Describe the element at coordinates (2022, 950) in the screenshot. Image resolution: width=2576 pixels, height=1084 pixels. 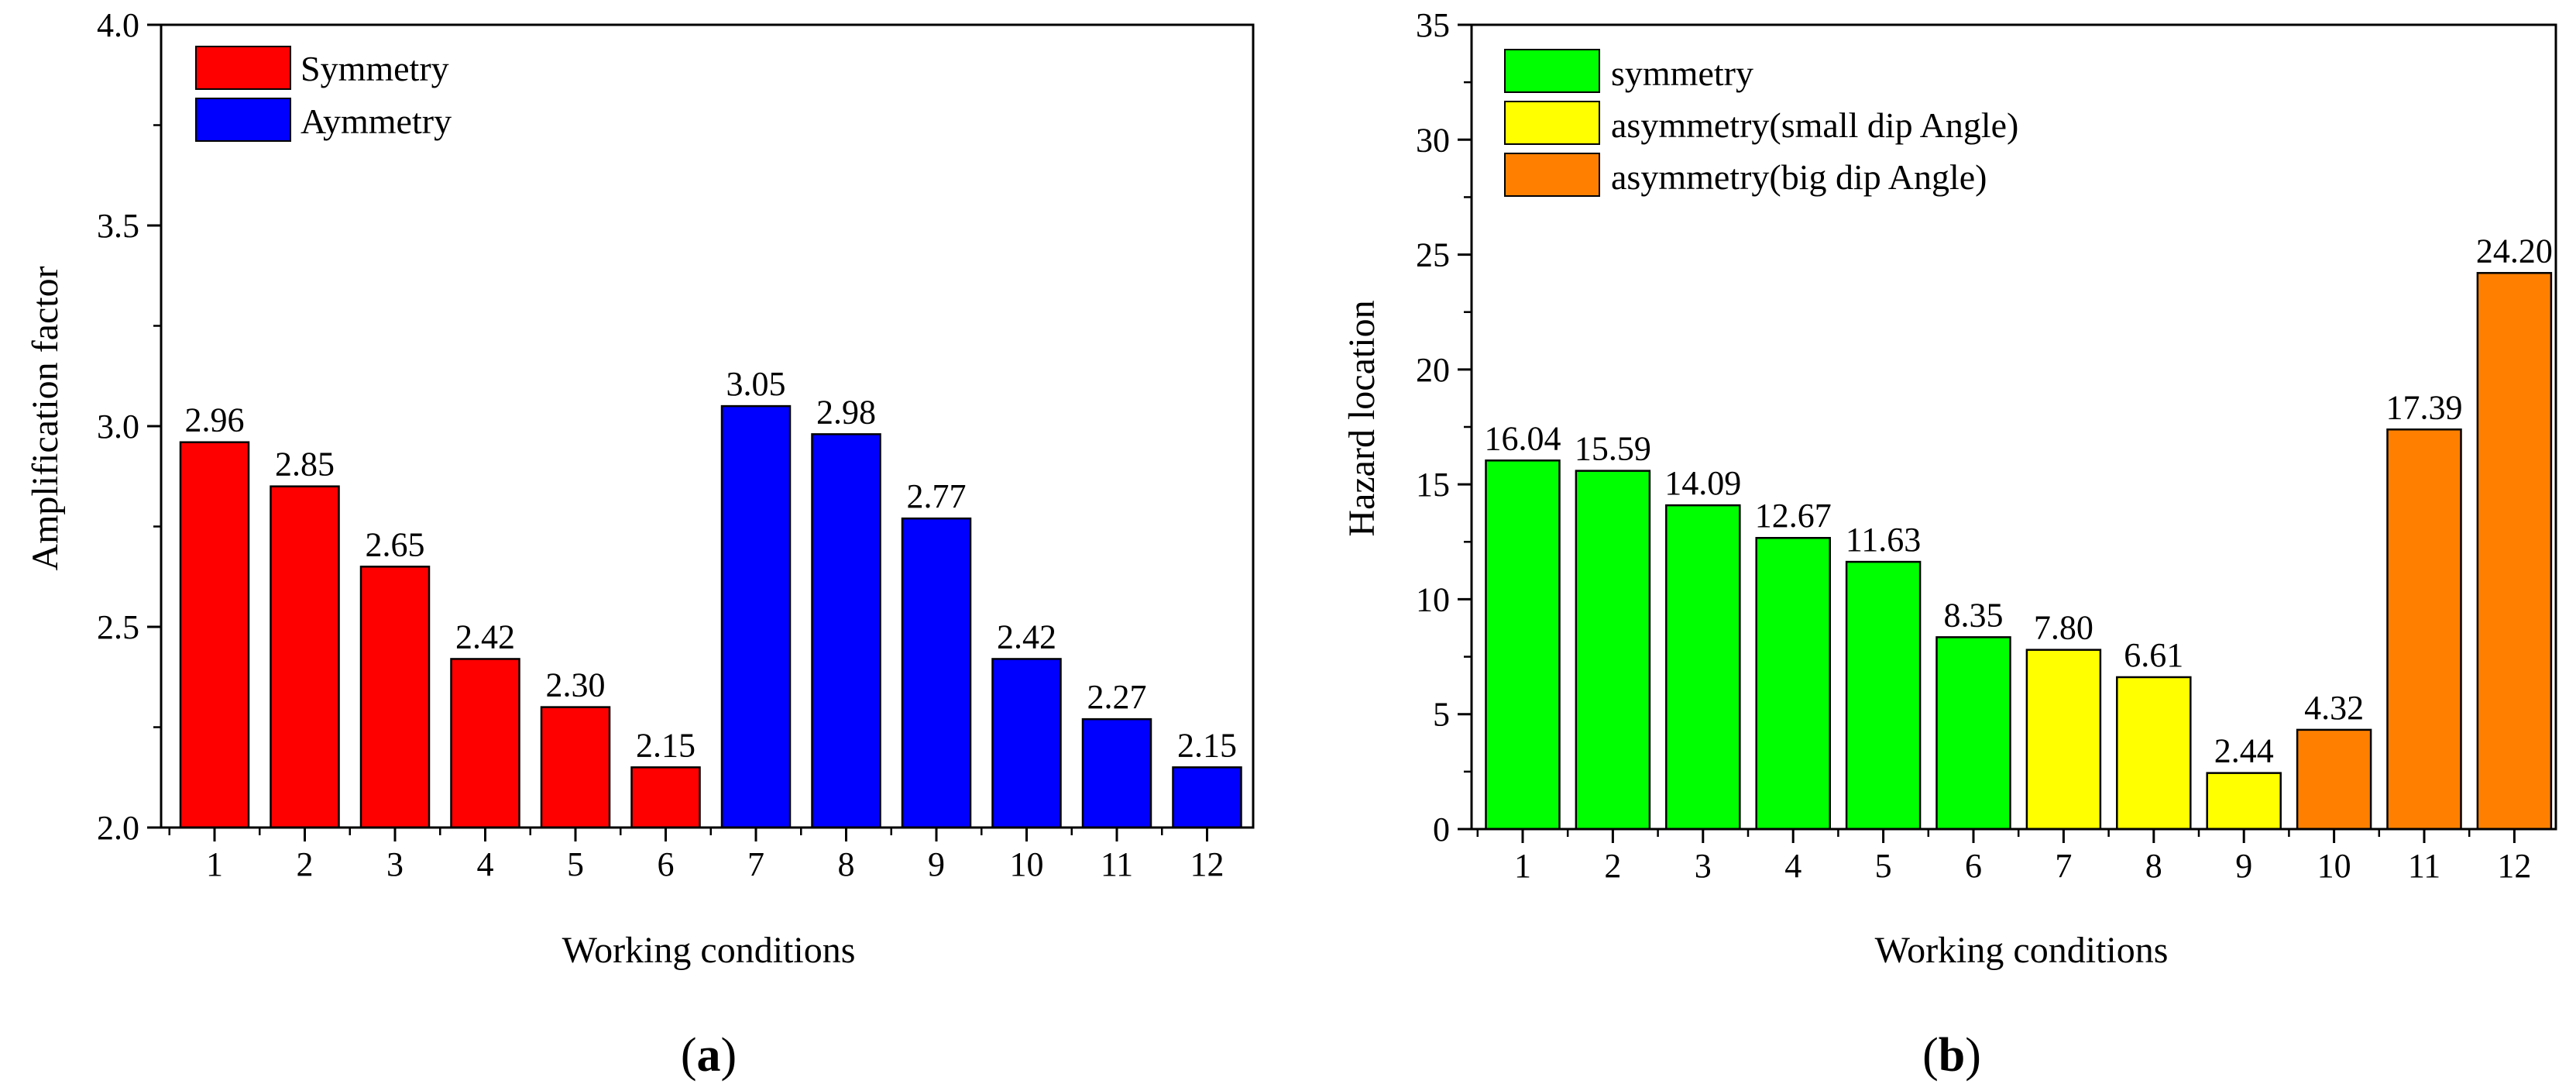
I see `chart-b-x-axis-title: Working conditions` at that location.